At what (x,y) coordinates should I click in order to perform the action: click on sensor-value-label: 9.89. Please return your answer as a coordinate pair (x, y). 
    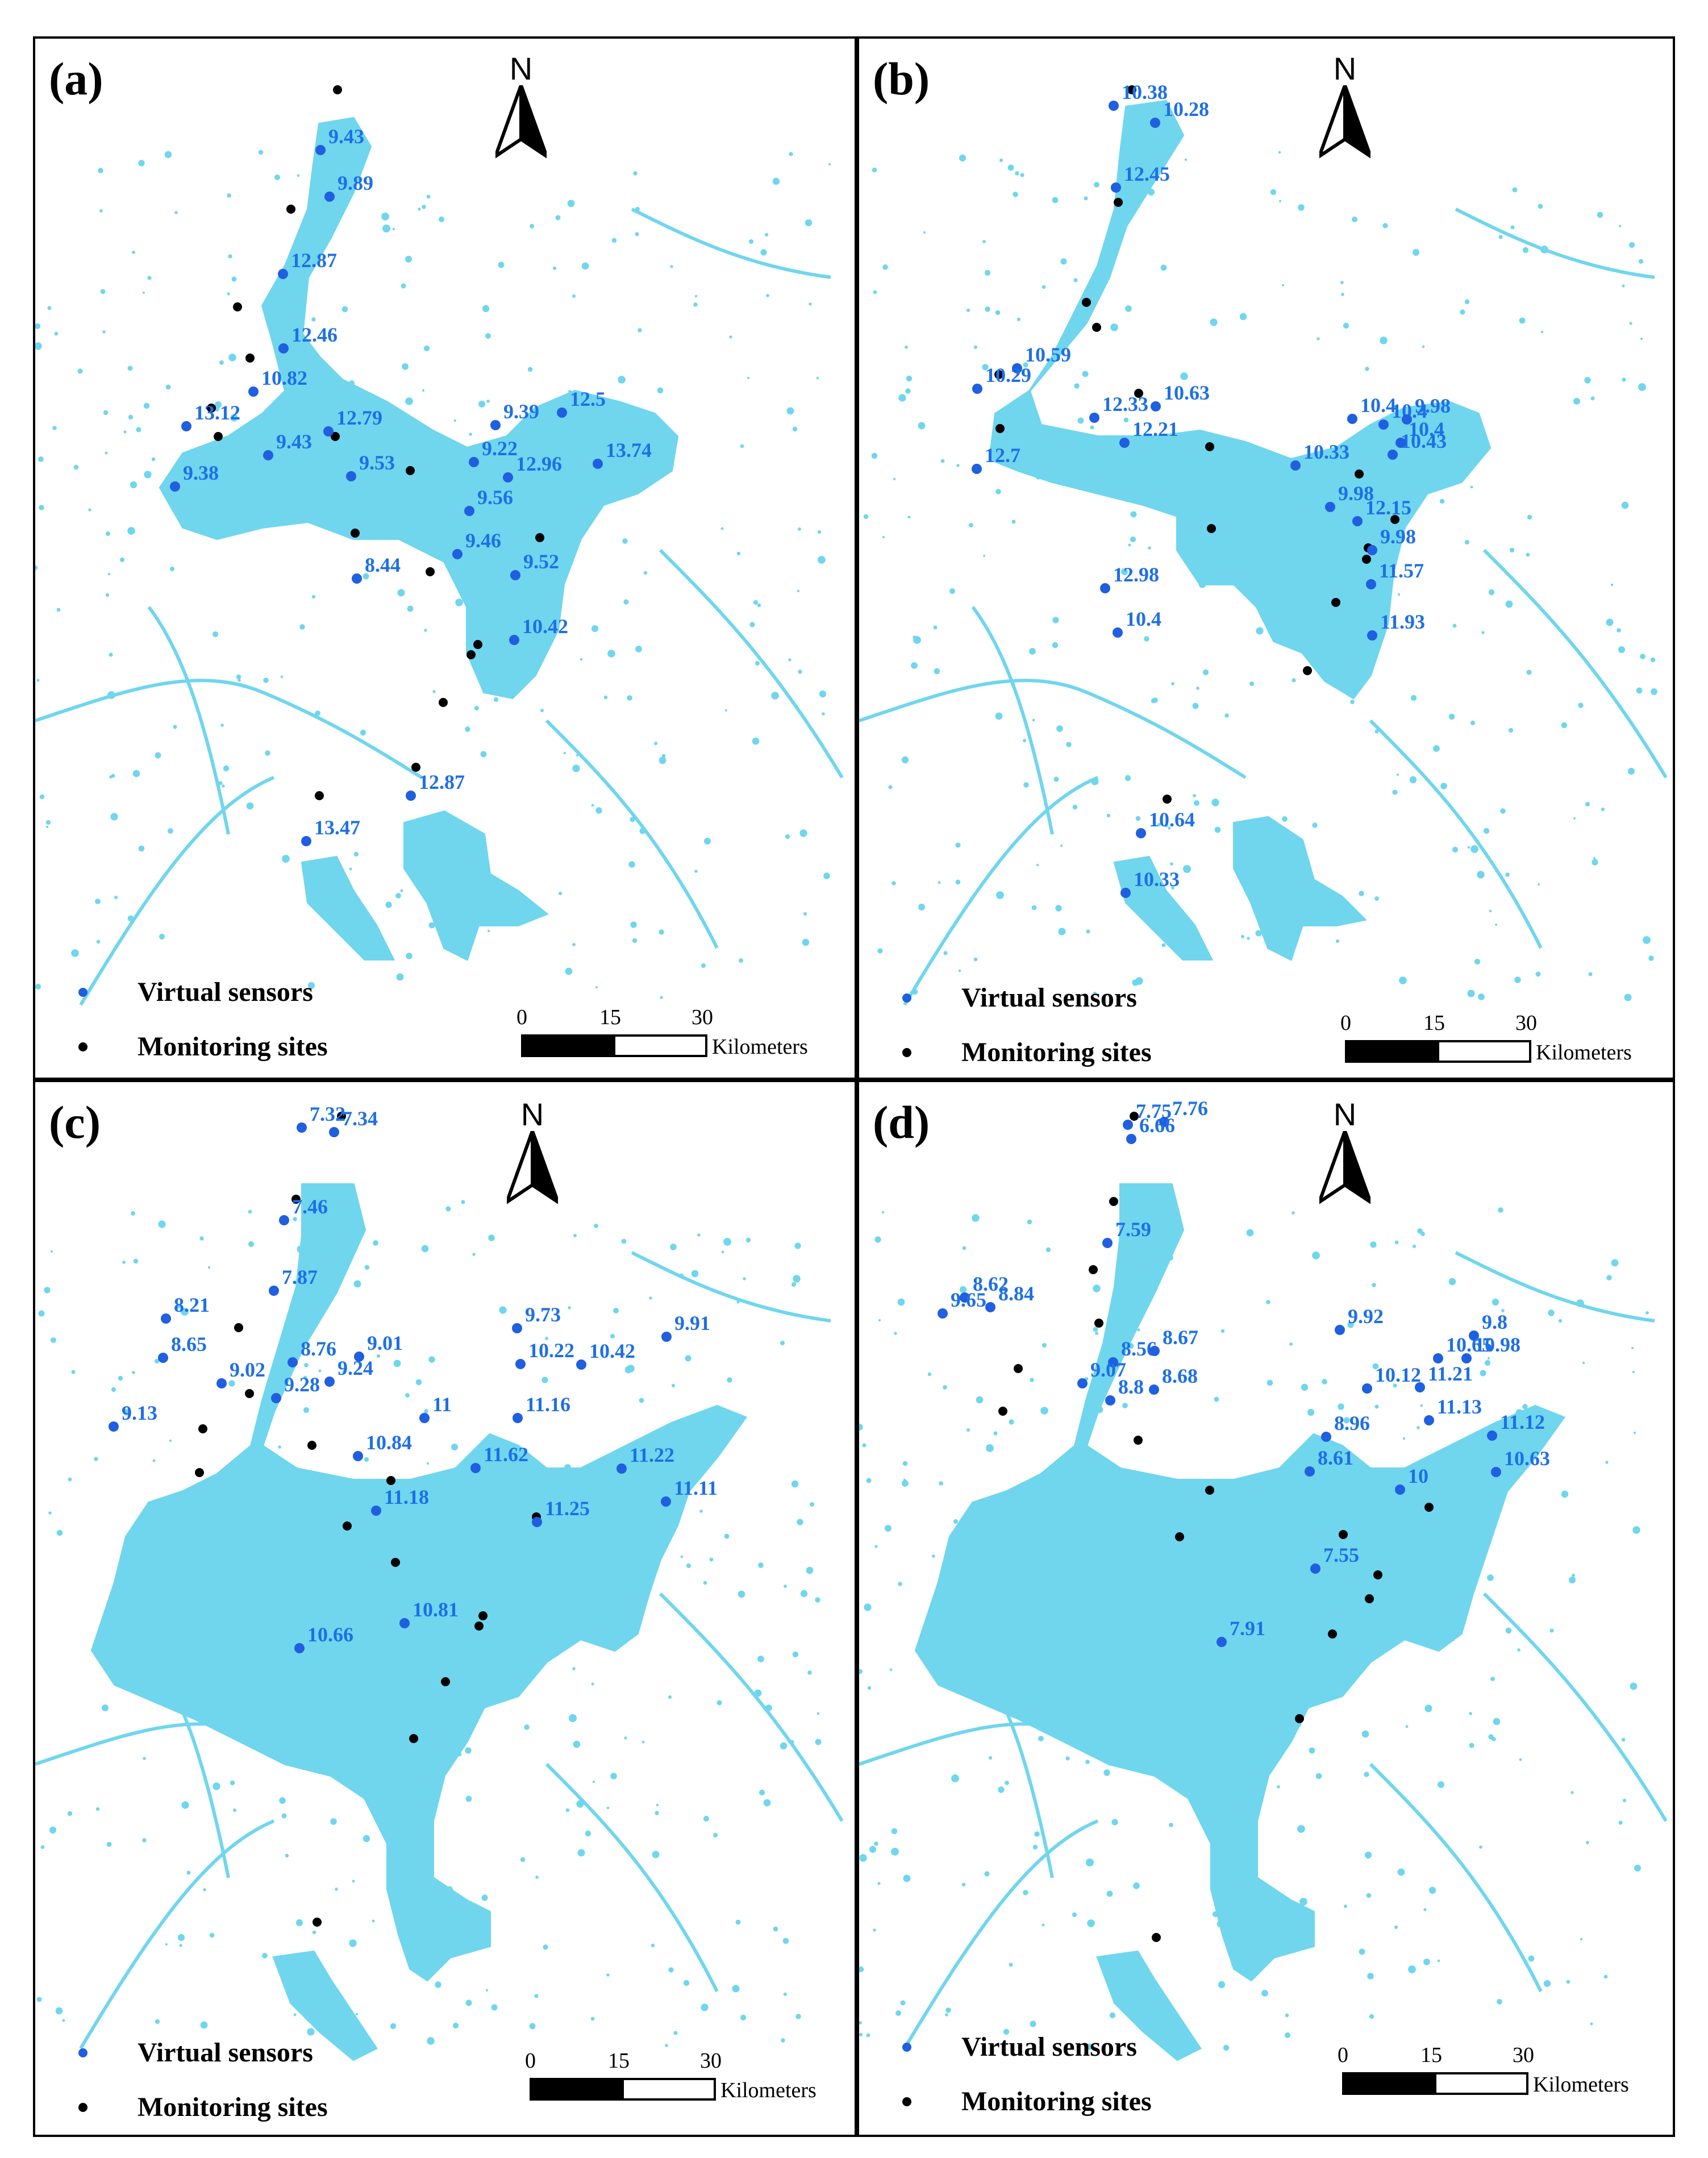
    Looking at the image, I should click on (356, 183).